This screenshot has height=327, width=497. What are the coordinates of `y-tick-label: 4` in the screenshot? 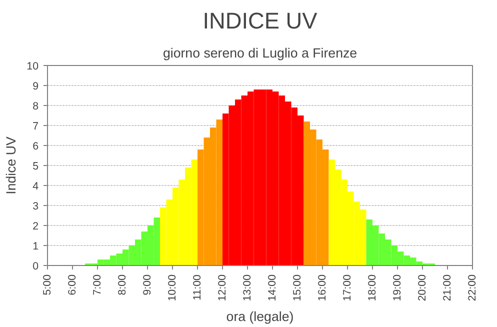 It's located at (35, 186).